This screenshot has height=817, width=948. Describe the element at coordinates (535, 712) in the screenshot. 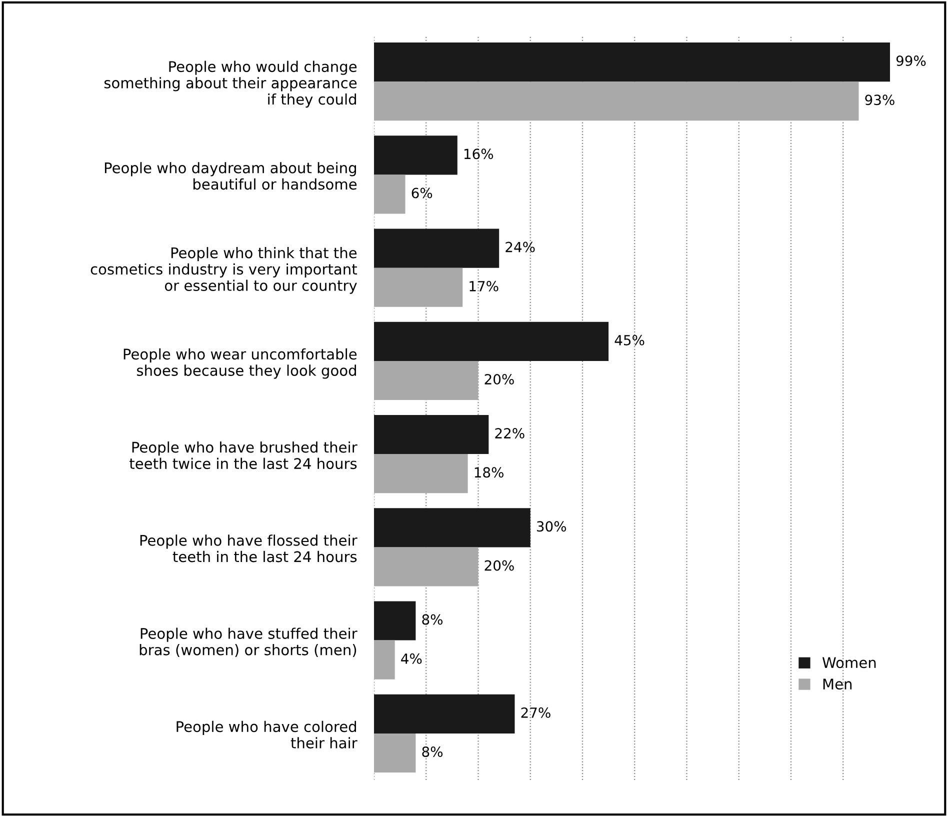

I see `data-label: 27%` at that location.